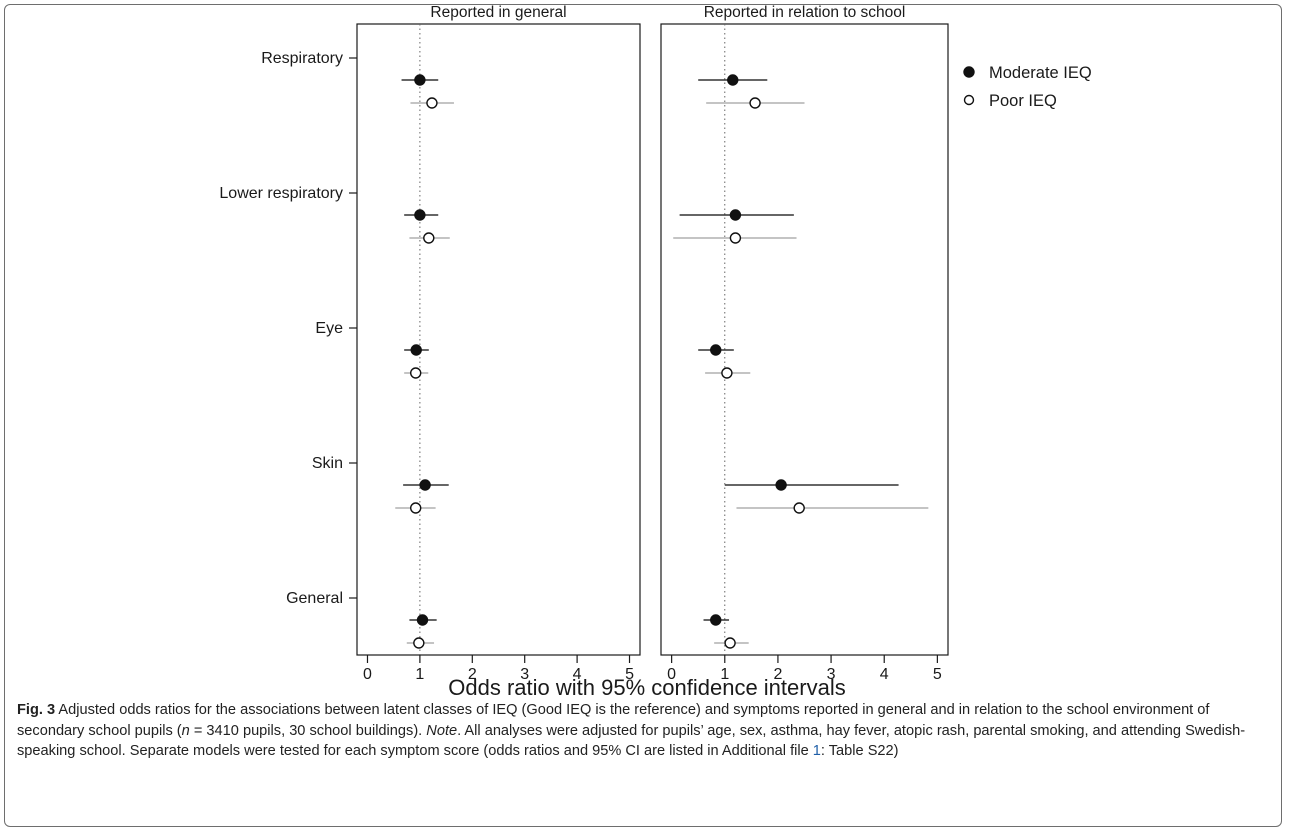 This screenshot has height=833, width=1290. What do you see at coordinates (755, 103) in the screenshot?
I see `point-school-respiratory-poor` at bounding box center [755, 103].